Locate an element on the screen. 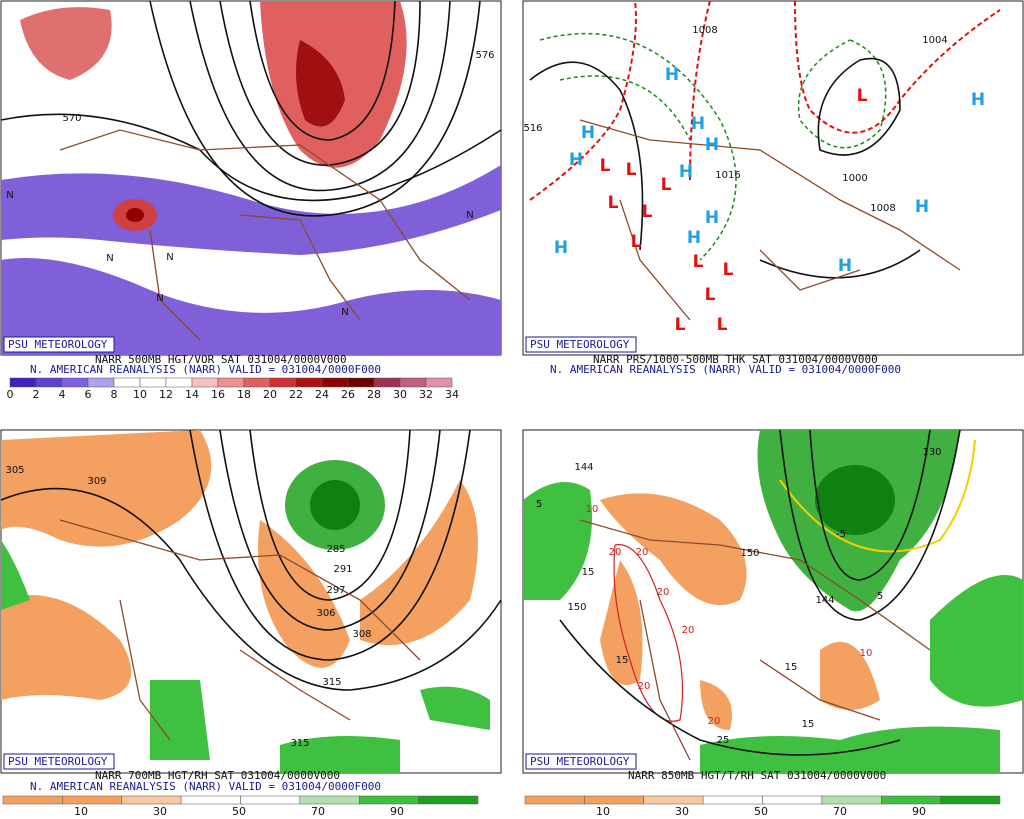 The width and height of the screenshot is (1024, 819). map-label: -5 is located at coordinates (841, 534).